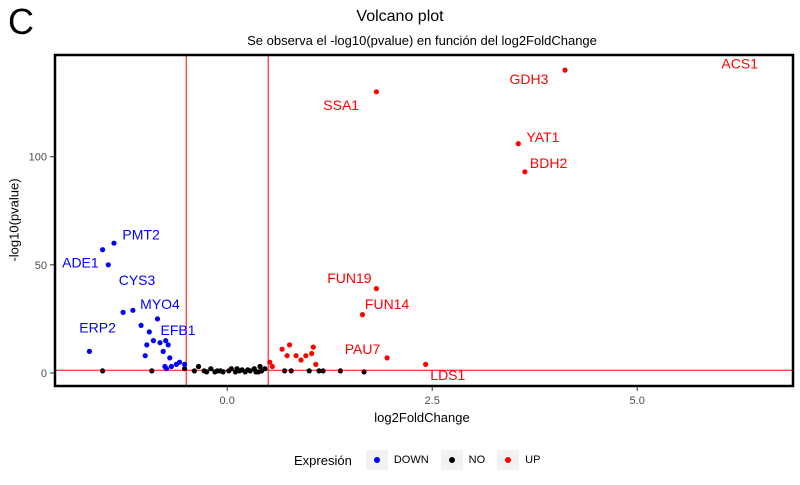 The width and height of the screenshot is (800, 485). Describe the element at coordinates (323, 460) in the screenshot. I see `legend-title: Expresión` at that location.